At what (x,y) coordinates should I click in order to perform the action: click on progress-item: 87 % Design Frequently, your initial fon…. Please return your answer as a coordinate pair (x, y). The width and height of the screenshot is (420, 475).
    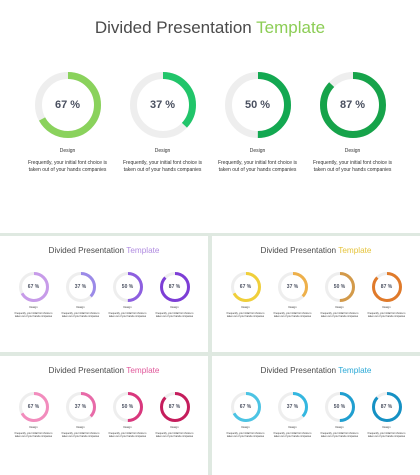
    Looking at the image, I should click on (353, 123).